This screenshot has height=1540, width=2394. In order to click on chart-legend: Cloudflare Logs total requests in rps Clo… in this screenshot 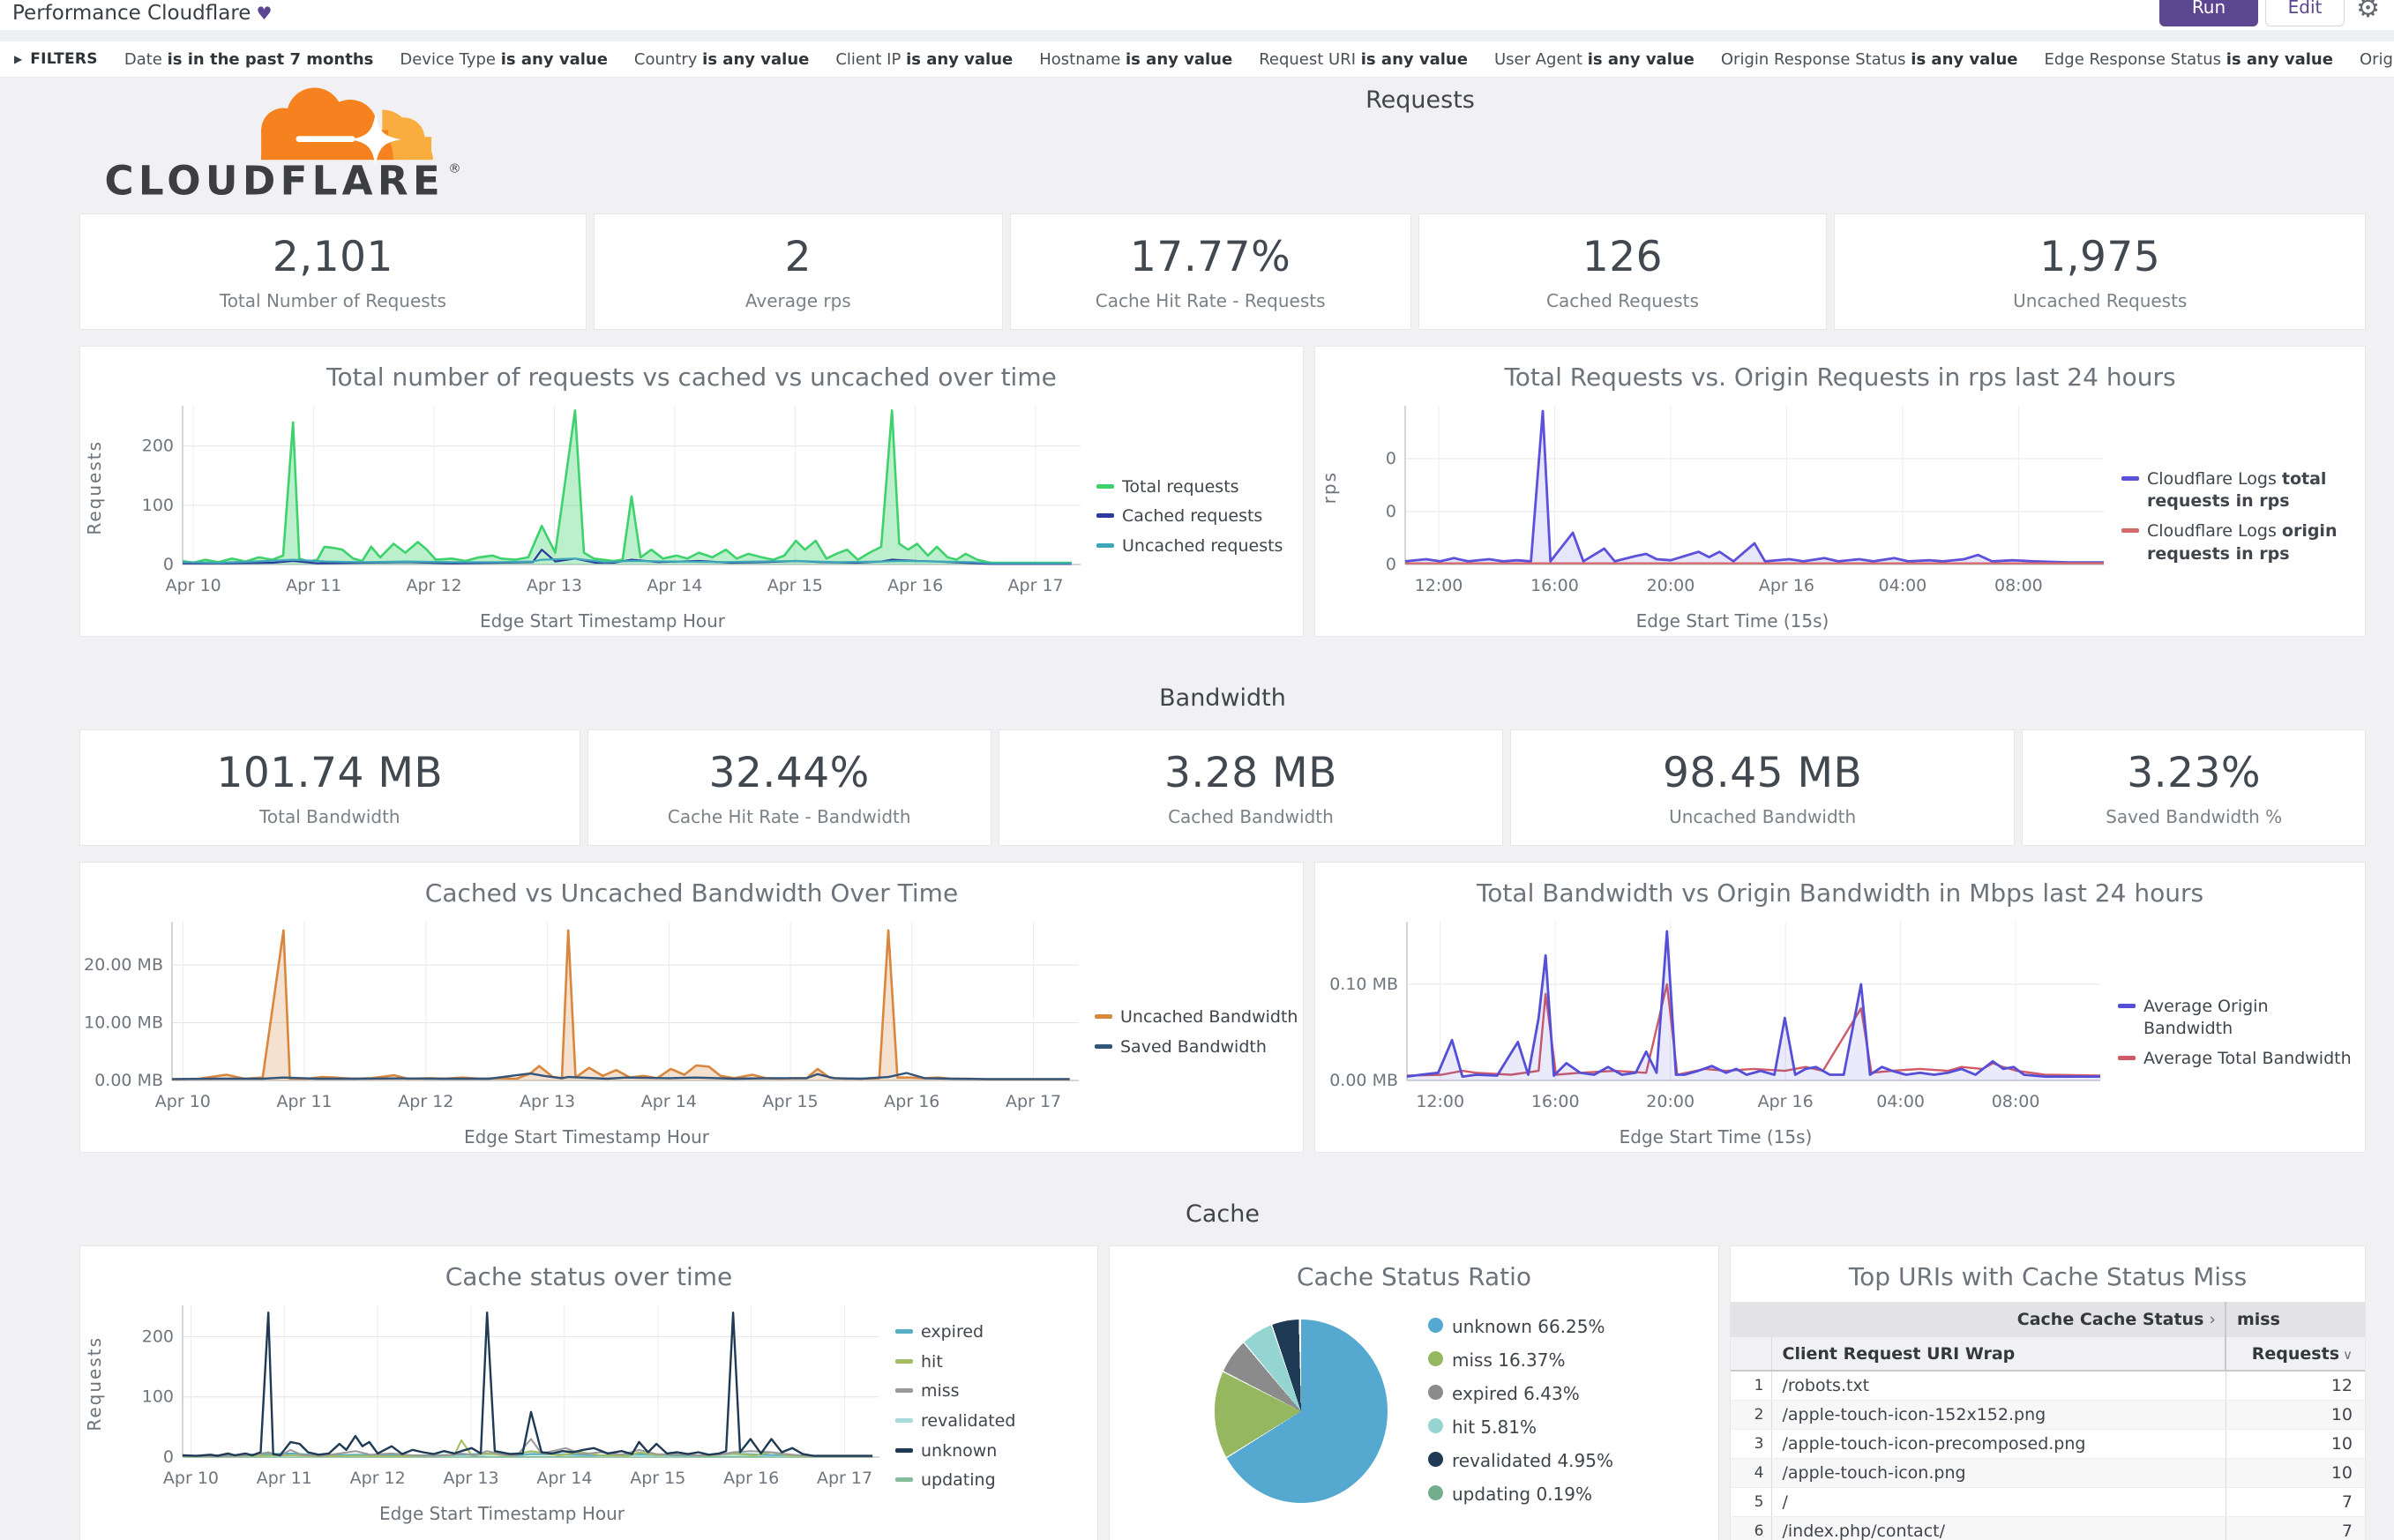, I will do `click(2240, 517)`.